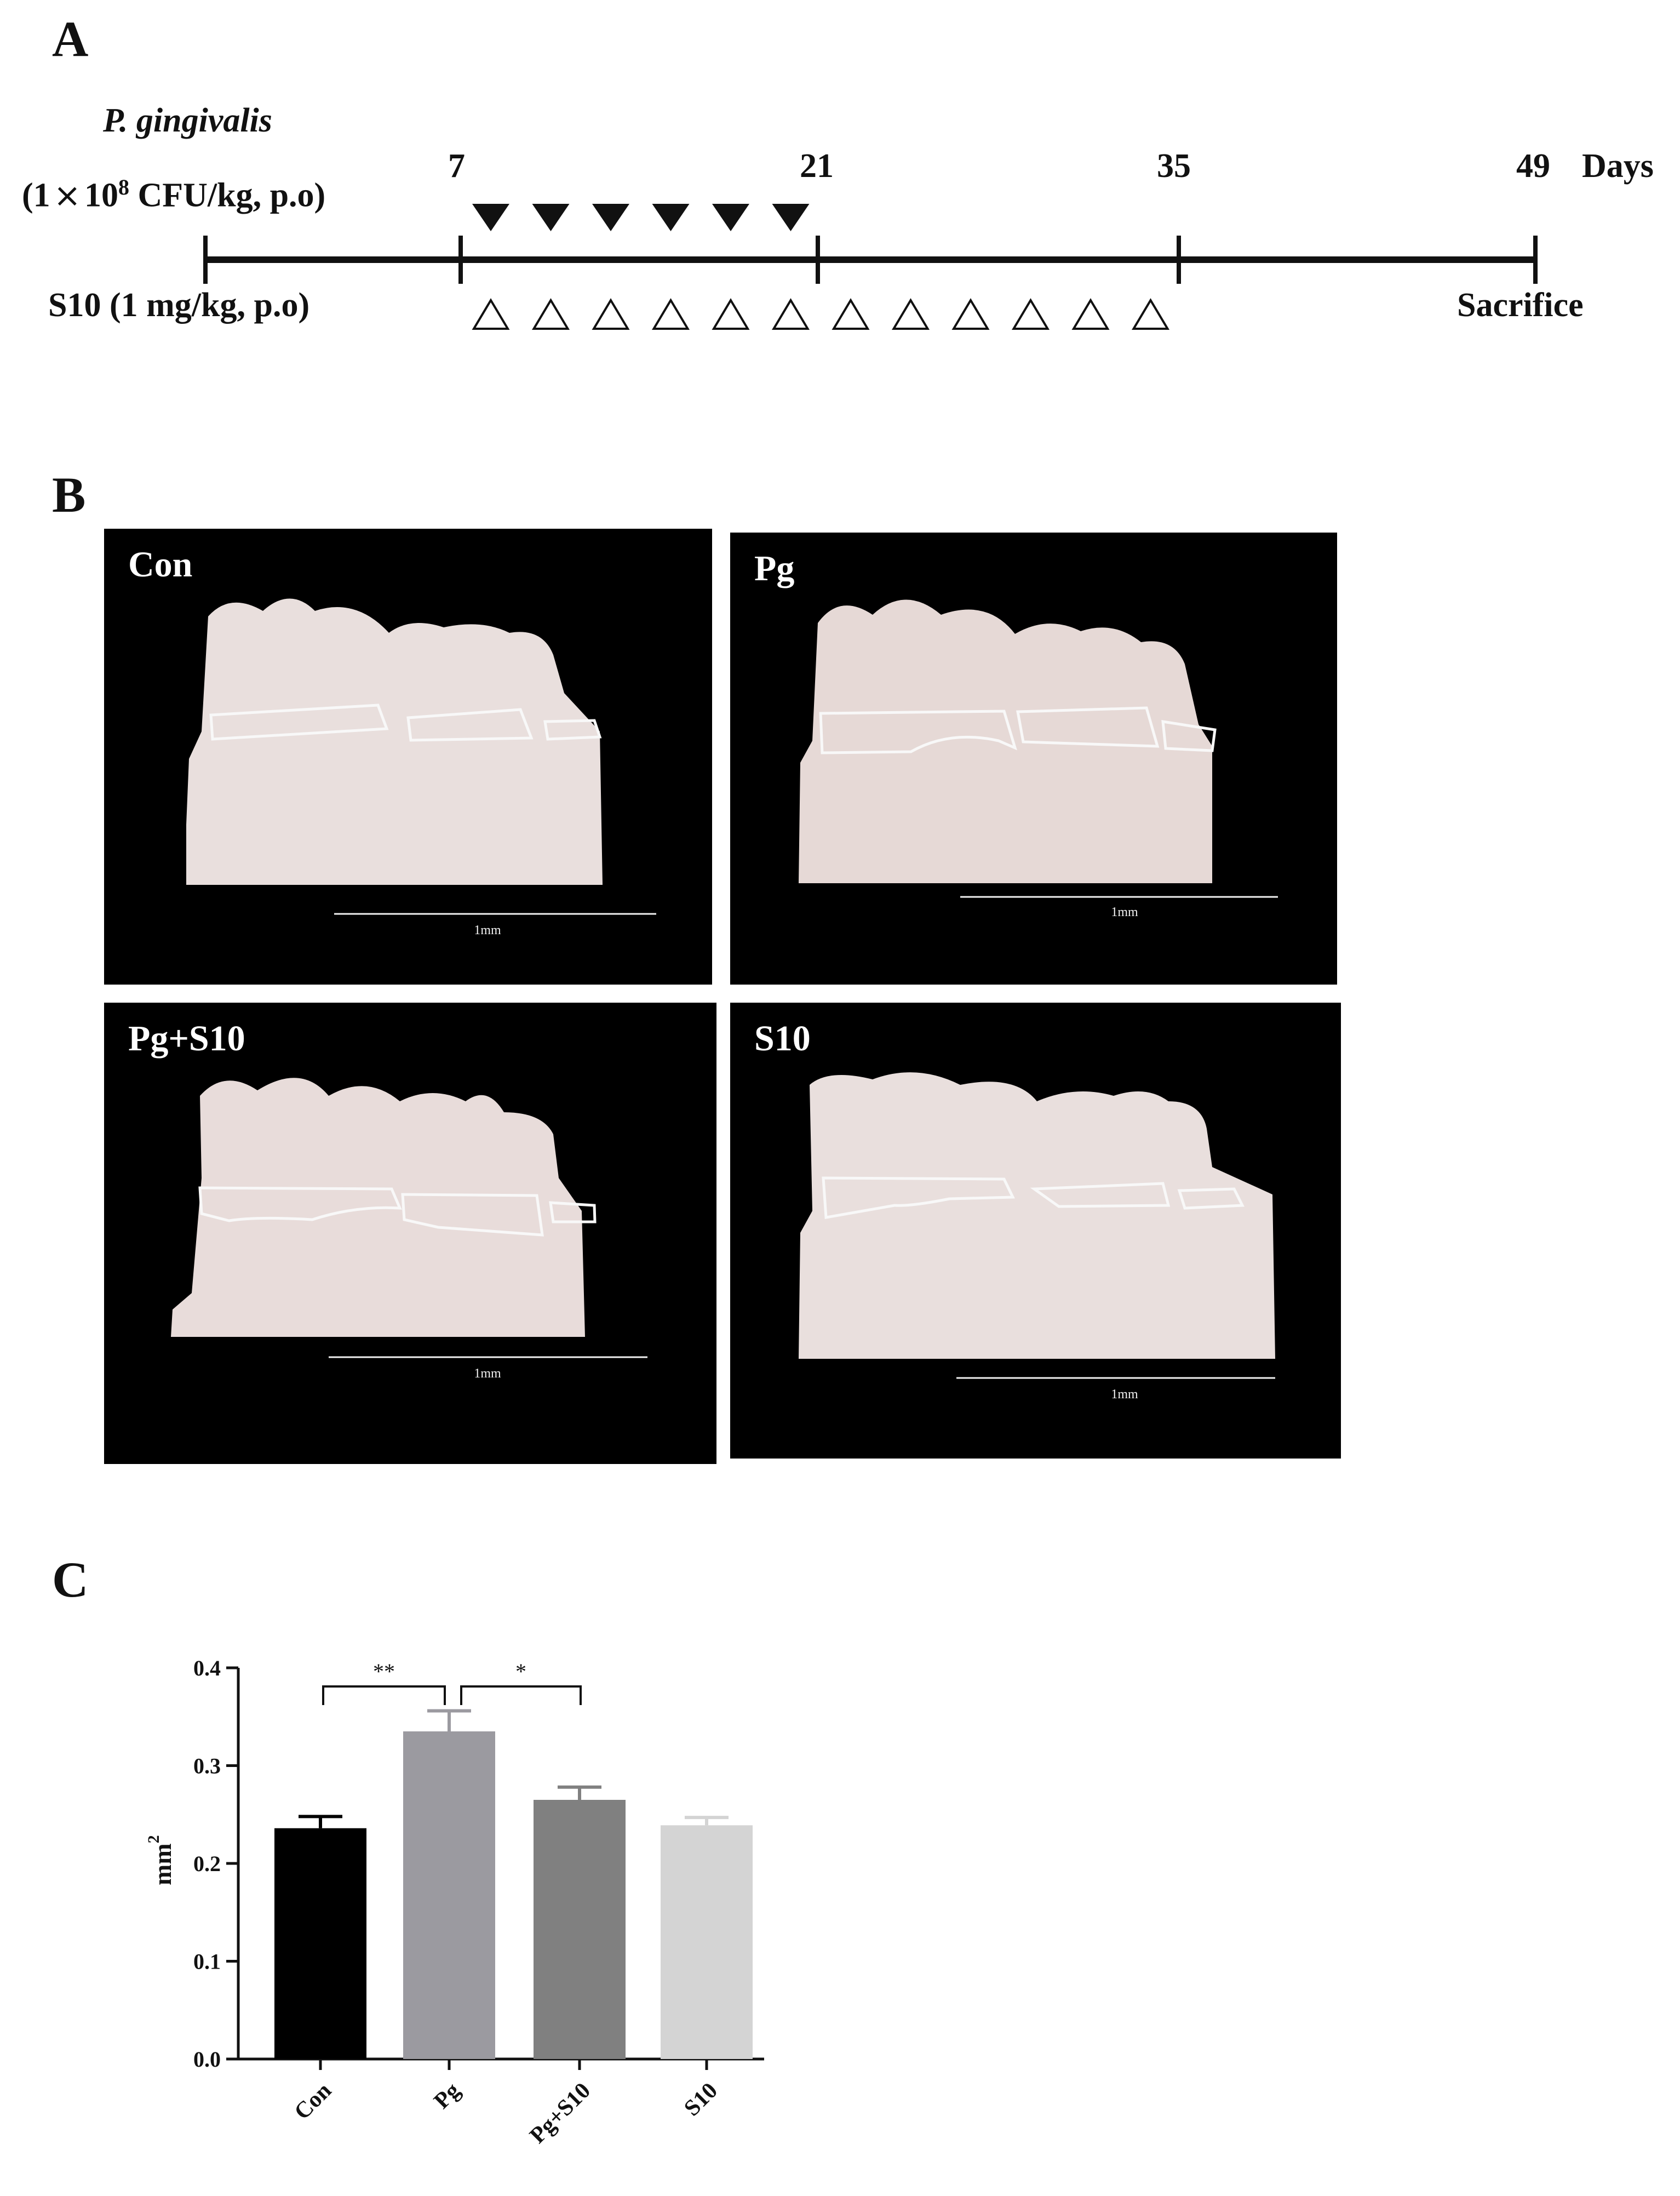  I want to click on times-sign: ×, so click(67, 195).